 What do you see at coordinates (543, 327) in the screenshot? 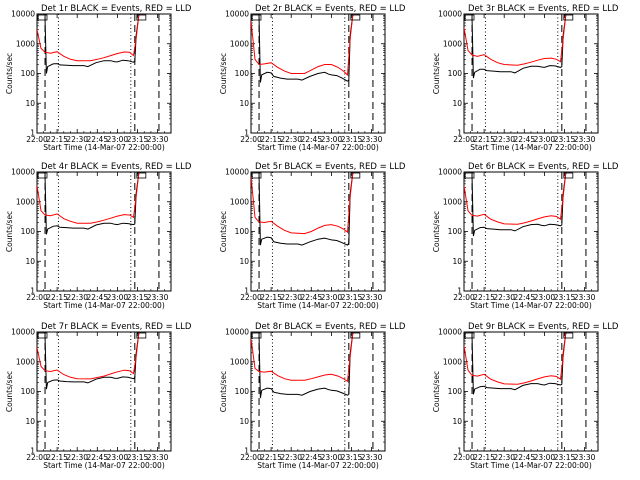
I see `chart-title: Det 9r BLACK = Events, RED = LLD` at bounding box center [543, 327].